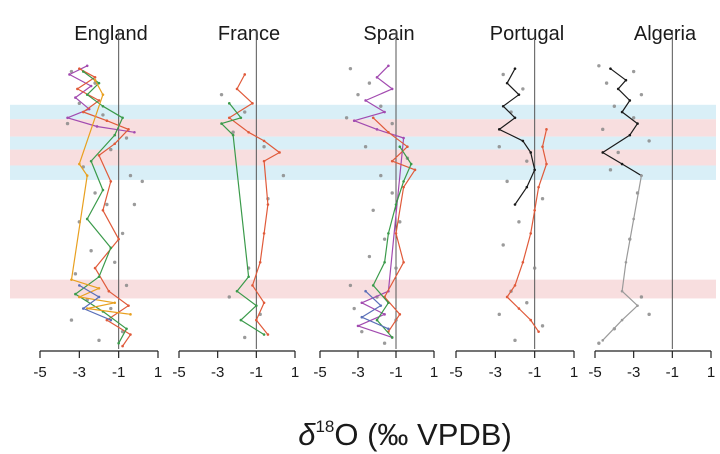  Describe the element at coordinates (527, 34) in the screenshot. I see `panel-title: Portugal` at that location.